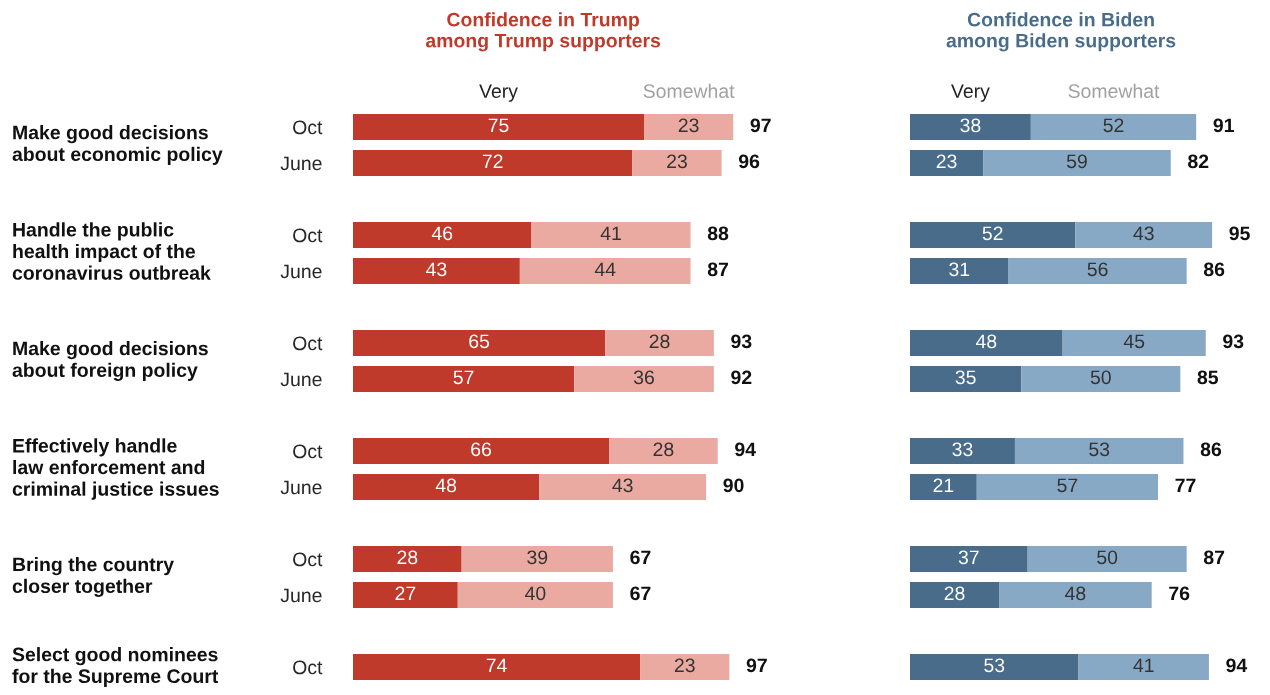 This screenshot has height=695, width=1270. What do you see at coordinates (1198, 161) in the screenshot?
I see `total-label: 82` at bounding box center [1198, 161].